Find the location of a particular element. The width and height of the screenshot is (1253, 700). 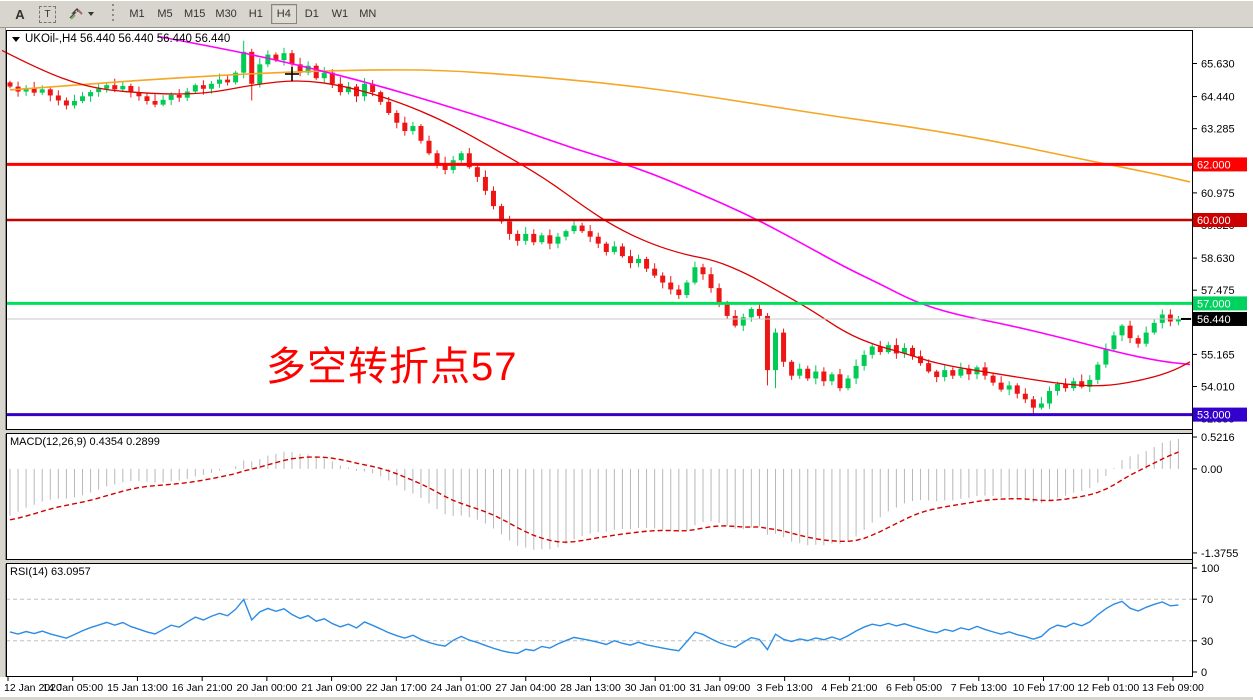

toolbar-separator is located at coordinates (113, 14).